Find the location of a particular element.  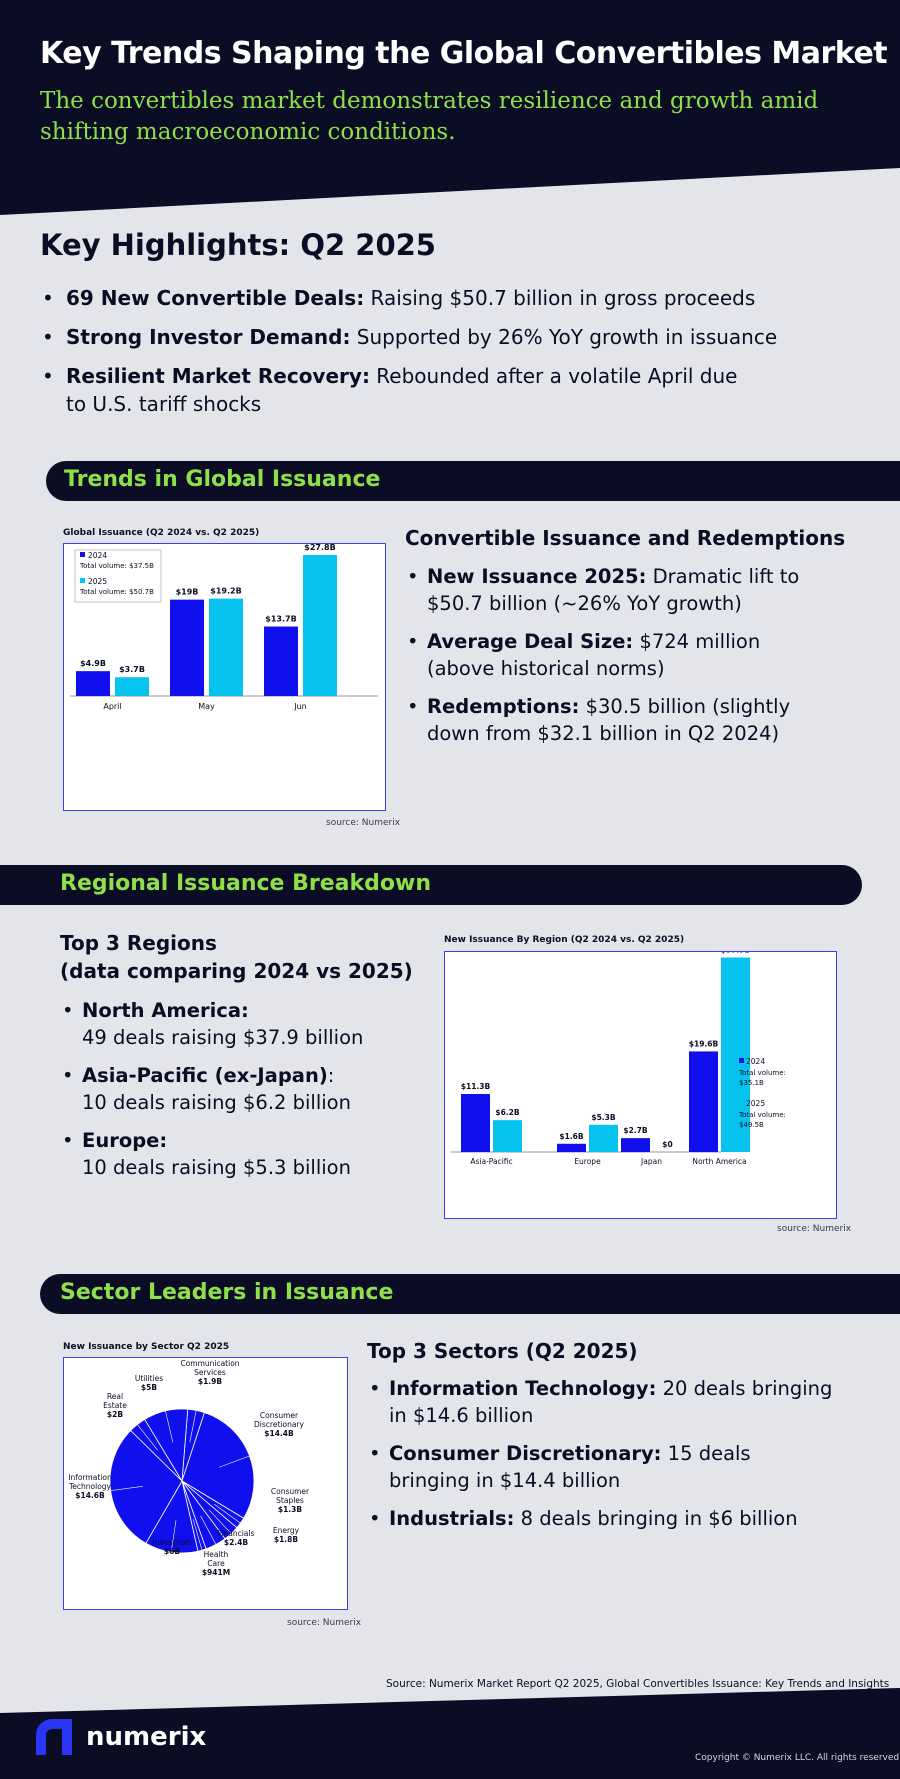

chart2-bar-2024-North America is located at coordinates (703, 1101).